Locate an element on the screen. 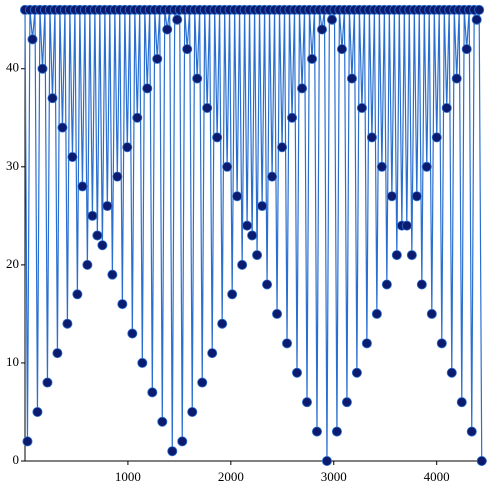  y-tick-label: 40 is located at coordinates (12, 67).